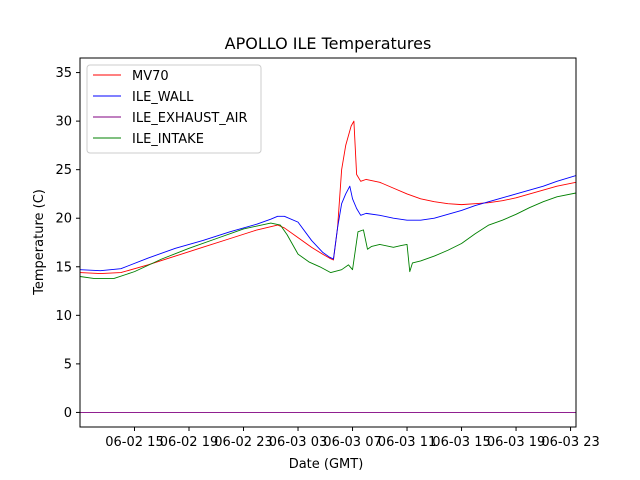  What do you see at coordinates (189, 442) in the screenshot?
I see `x-tick-label: 06-02 19` at bounding box center [189, 442].